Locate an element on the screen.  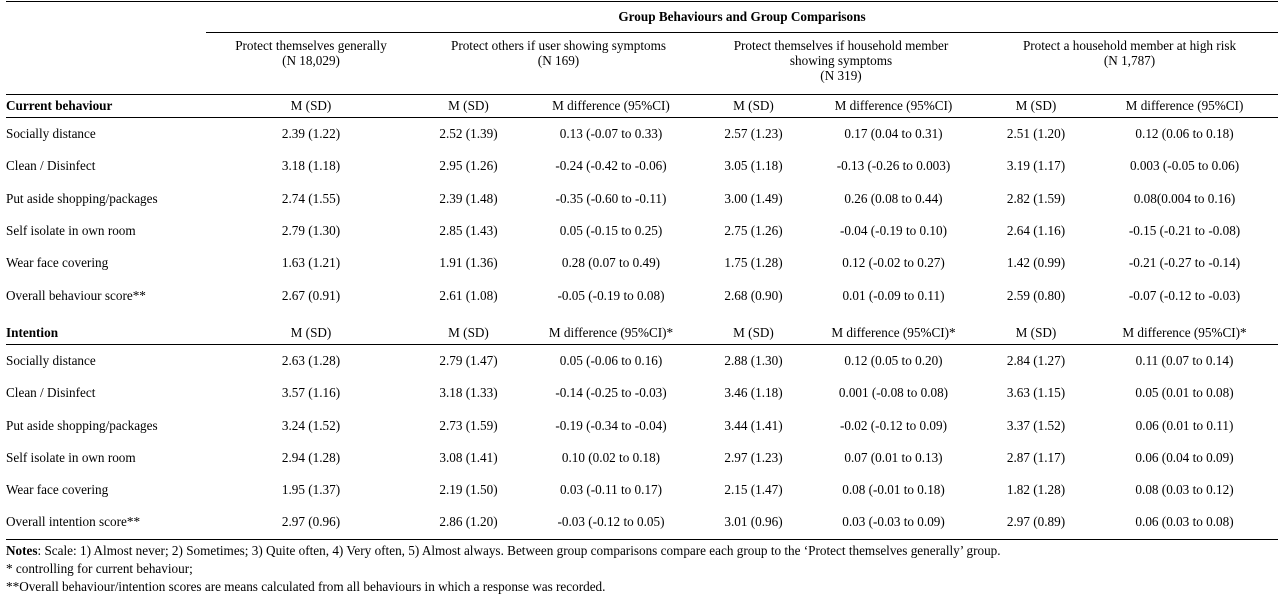
table-cell: -0.24 (-0.42 to -0.06) is located at coordinates (611, 166).